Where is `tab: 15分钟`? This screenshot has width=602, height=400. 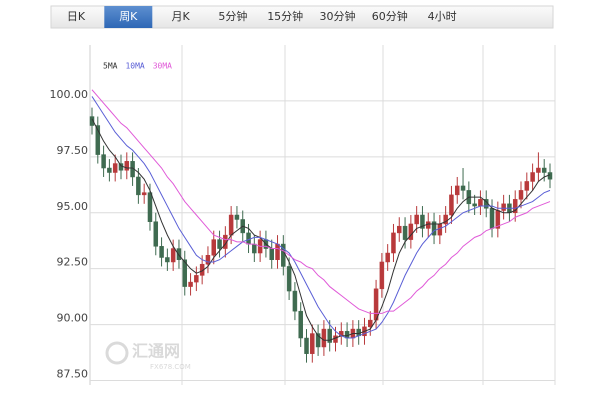 tab: 15分钟 is located at coordinates (285, 16).